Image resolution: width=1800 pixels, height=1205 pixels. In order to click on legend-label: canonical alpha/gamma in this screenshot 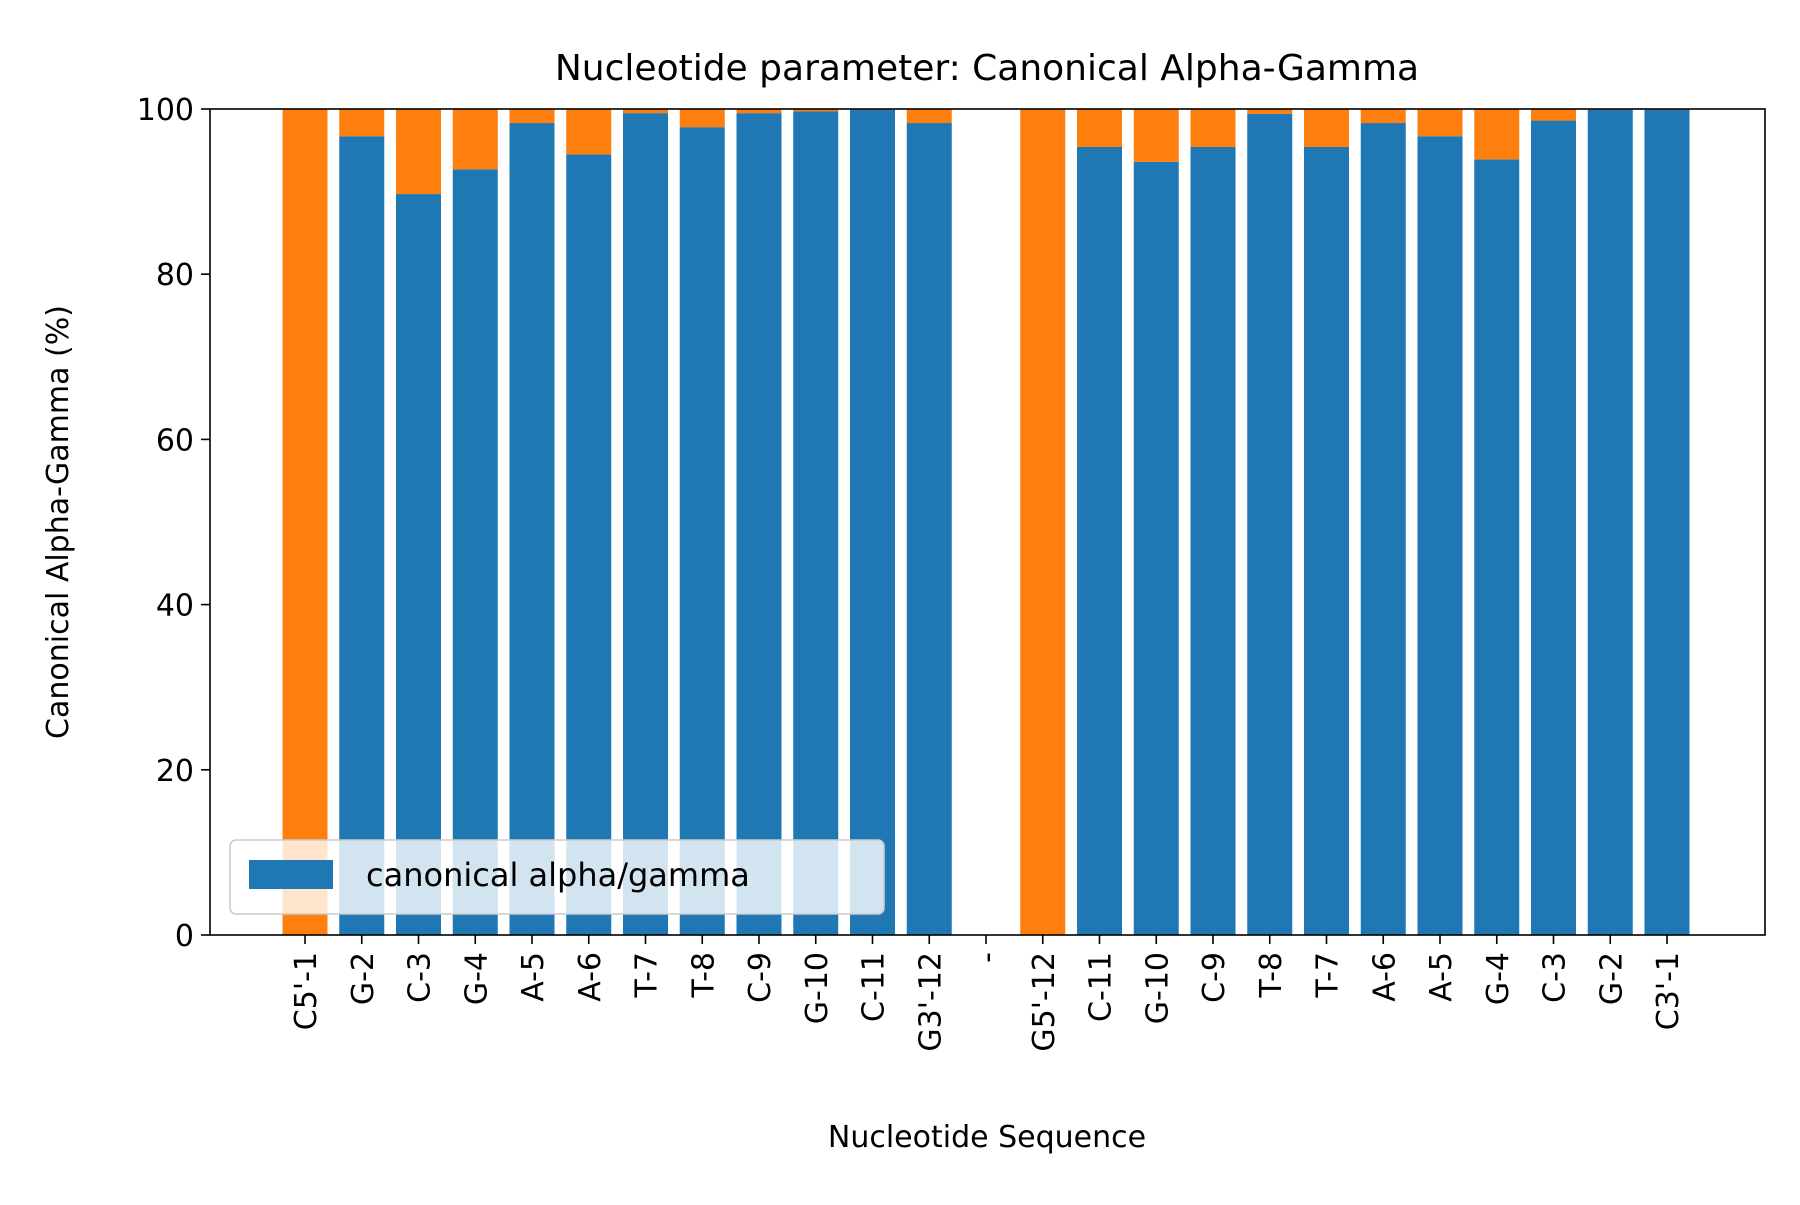, I will do `click(558, 875)`.